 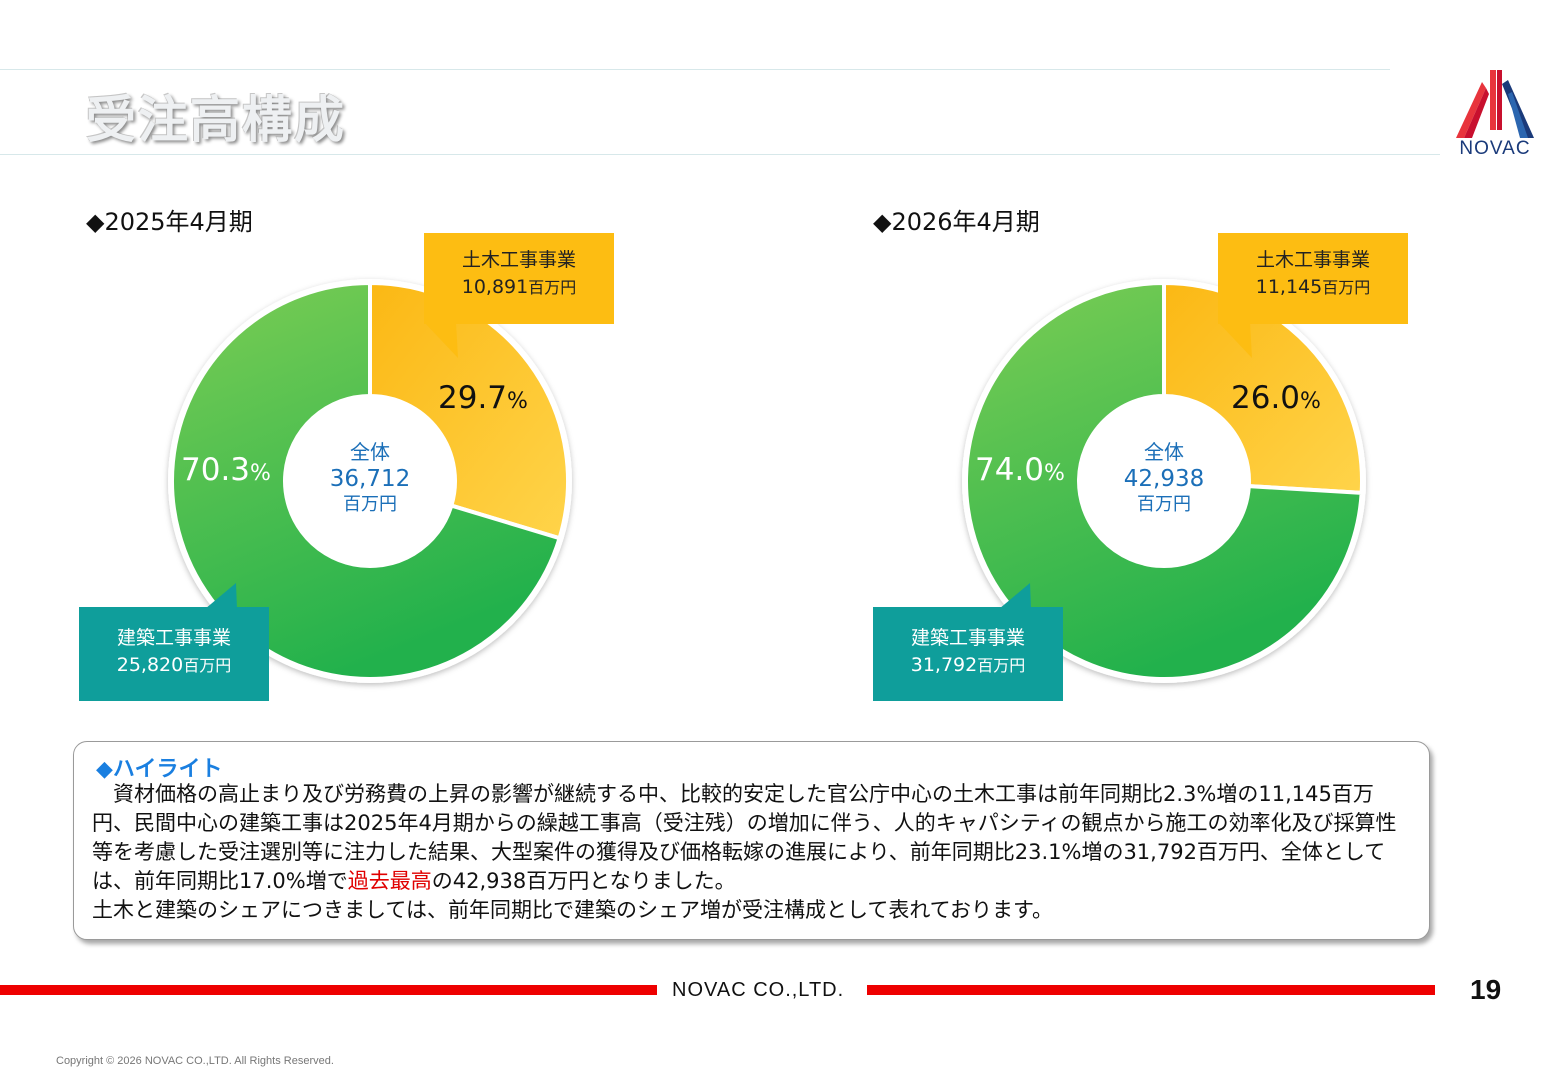 I want to click on highlight-emphasis: 過去最高, so click(x=389, y=881).